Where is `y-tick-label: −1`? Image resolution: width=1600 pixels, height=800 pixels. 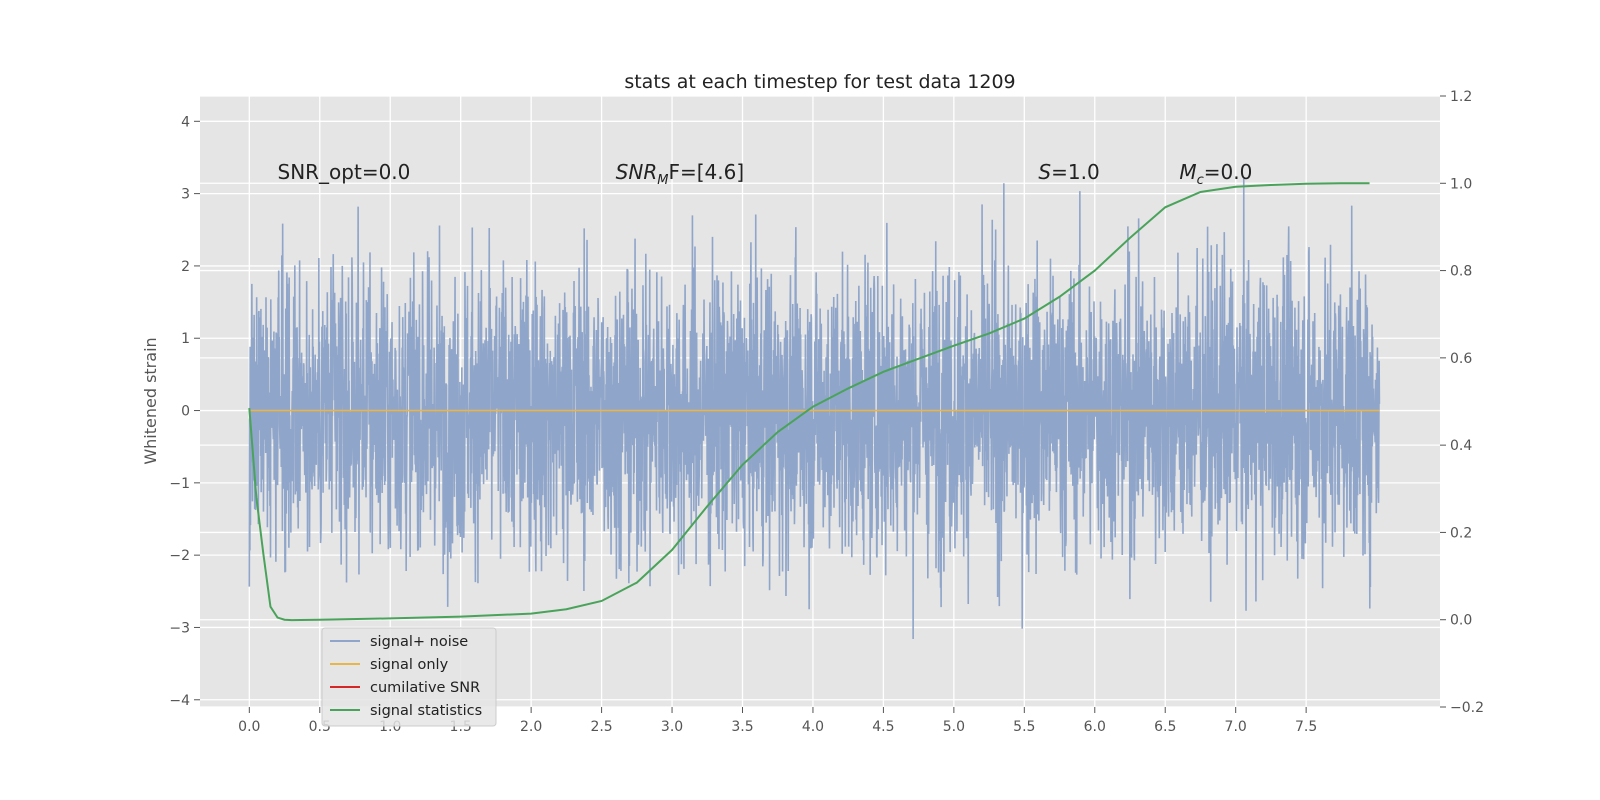 y-tick-label: −1 is located at coordinates (179, 484).